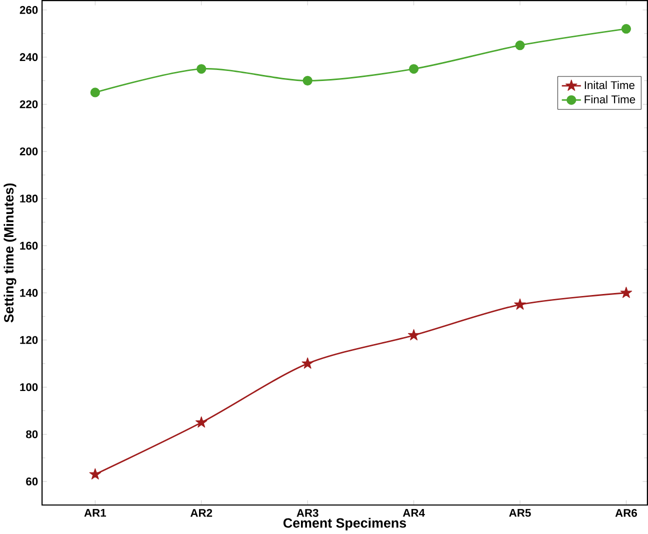  I want to click on x-tick-label: AR1, so click(95, 512).